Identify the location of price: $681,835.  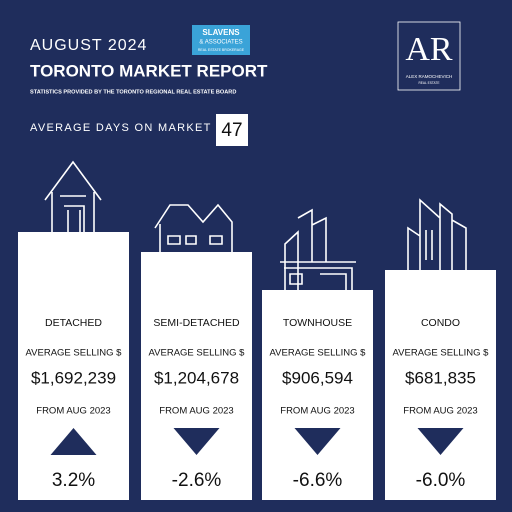
(440, 377).